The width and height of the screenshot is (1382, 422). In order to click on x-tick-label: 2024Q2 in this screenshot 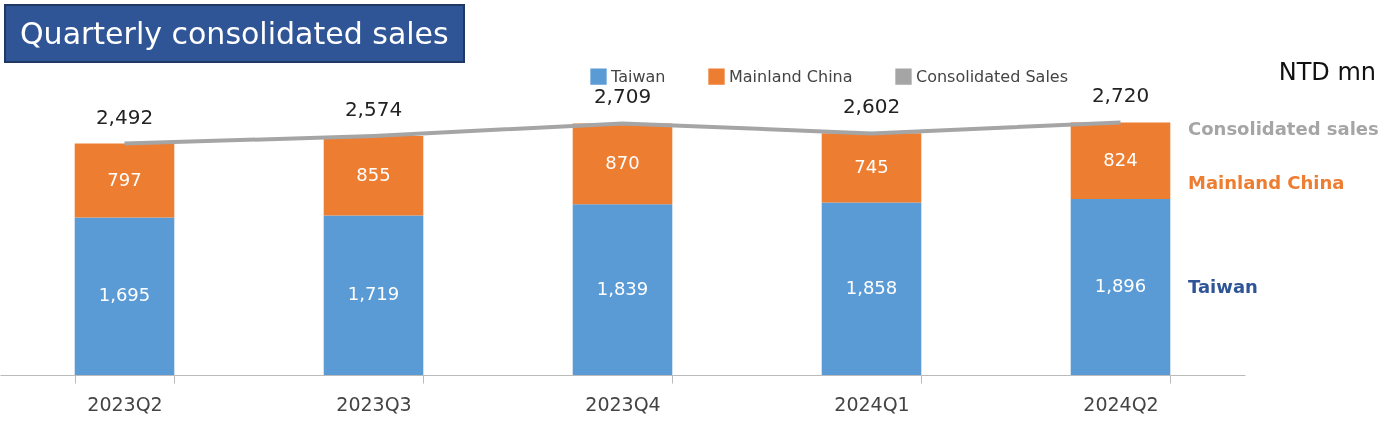, I will do `click(1121, 403)`.